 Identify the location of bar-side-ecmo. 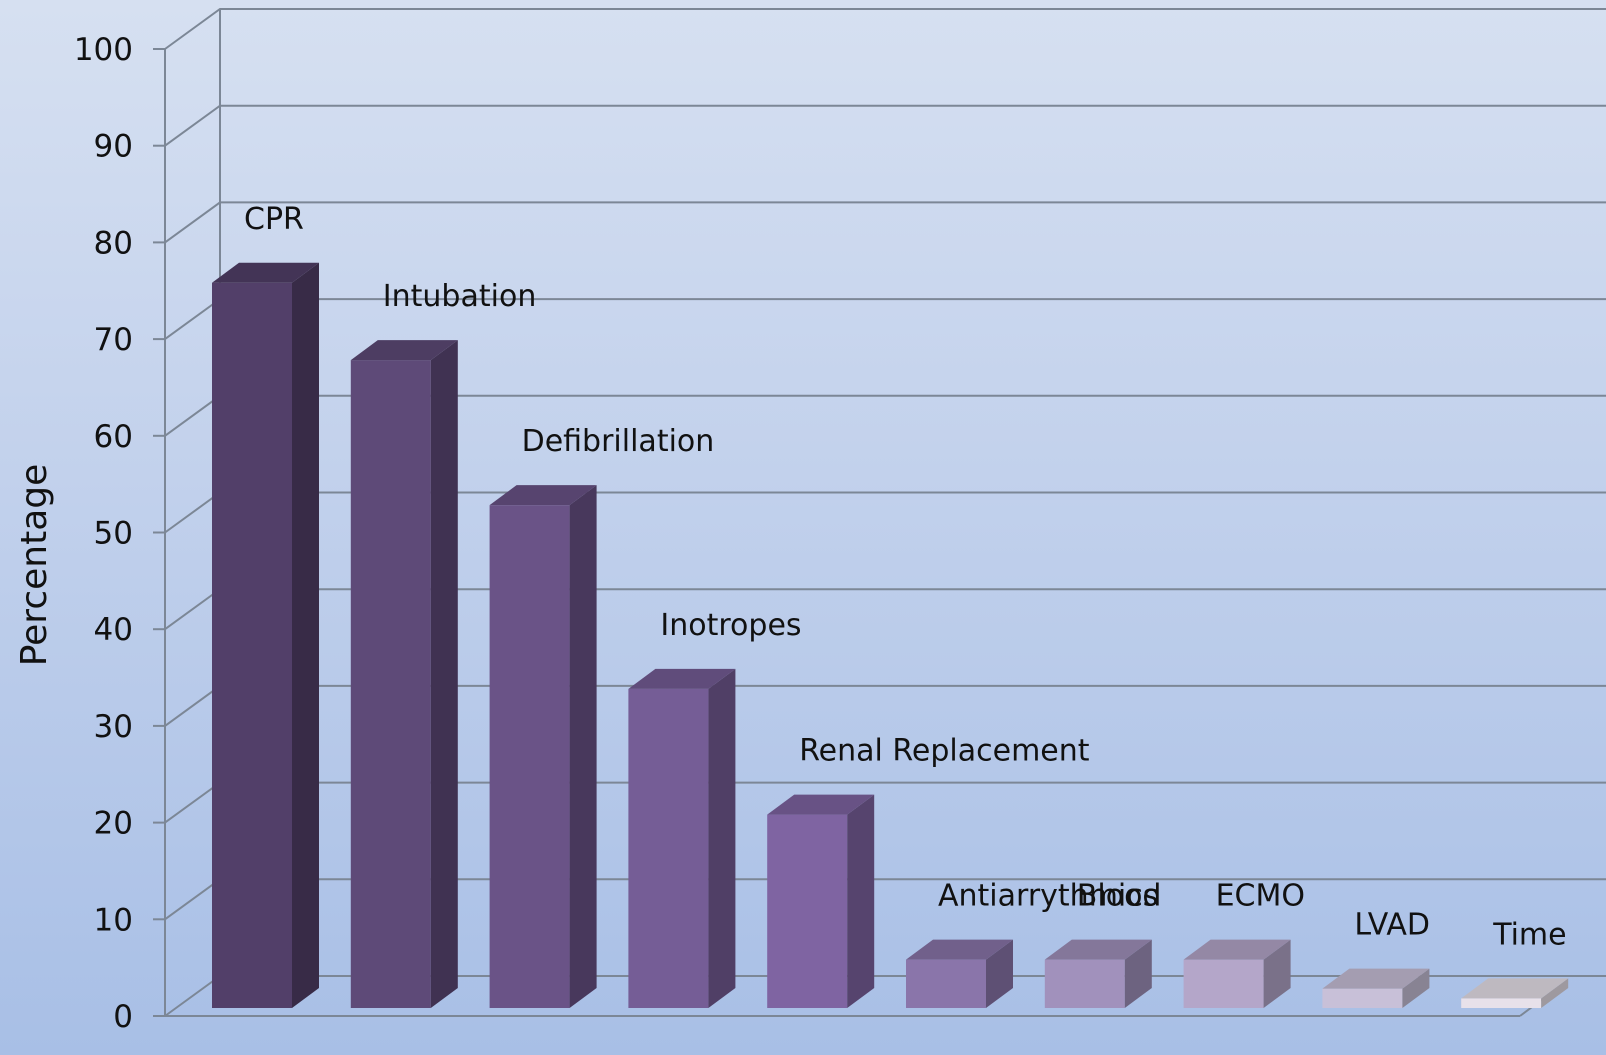
(1277, 973).